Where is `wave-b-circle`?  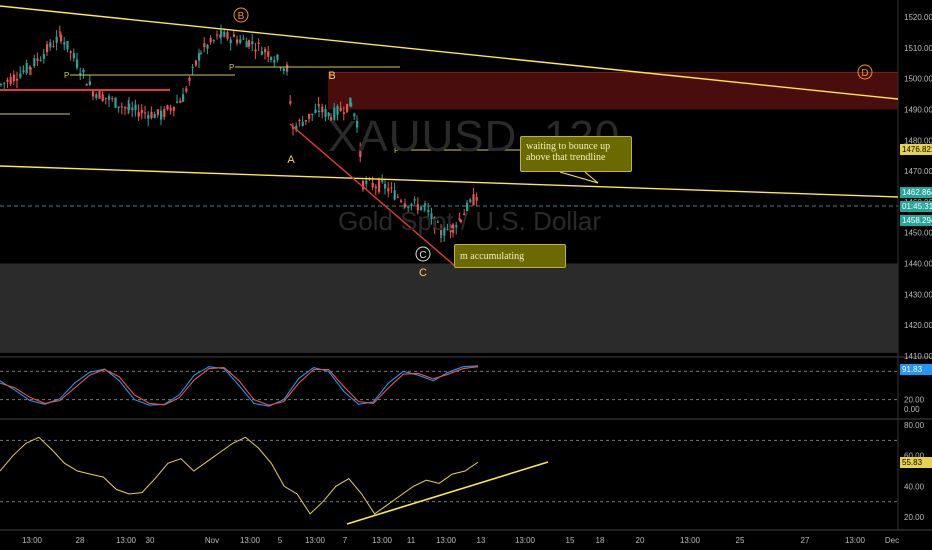
wave-b-circle is located at coordinates (241, 15).